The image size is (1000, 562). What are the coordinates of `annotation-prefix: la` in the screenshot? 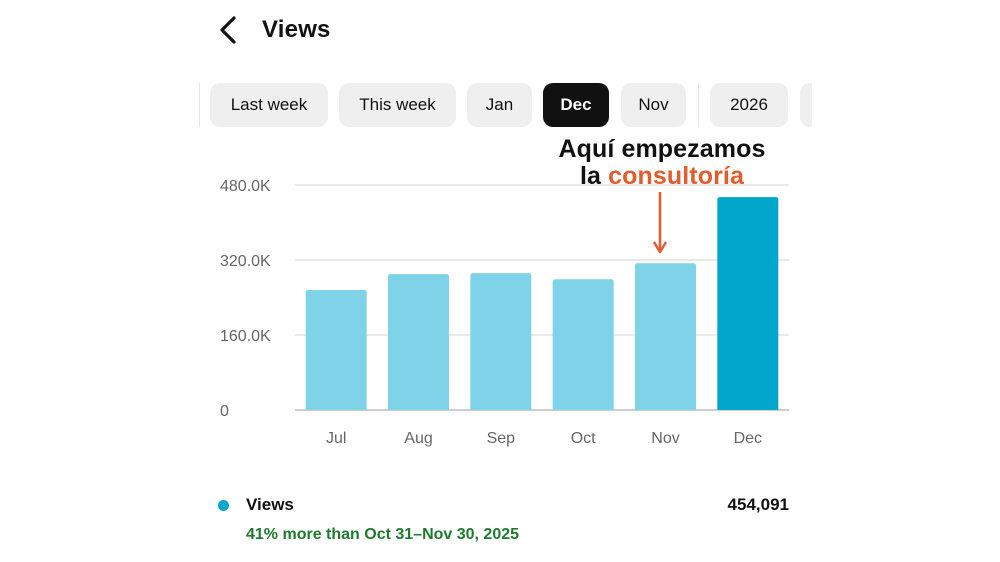 It's located at (594, 176).